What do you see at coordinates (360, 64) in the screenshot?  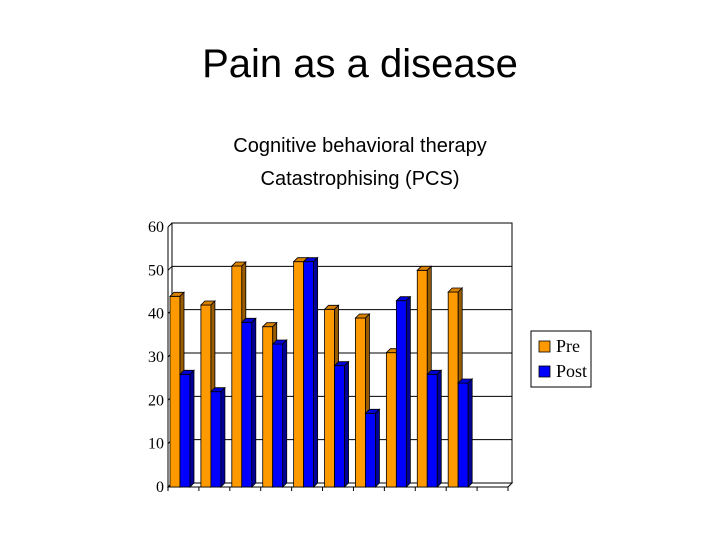 I see `slide-title: Pain as a disease` at bounding box center [360, 64].